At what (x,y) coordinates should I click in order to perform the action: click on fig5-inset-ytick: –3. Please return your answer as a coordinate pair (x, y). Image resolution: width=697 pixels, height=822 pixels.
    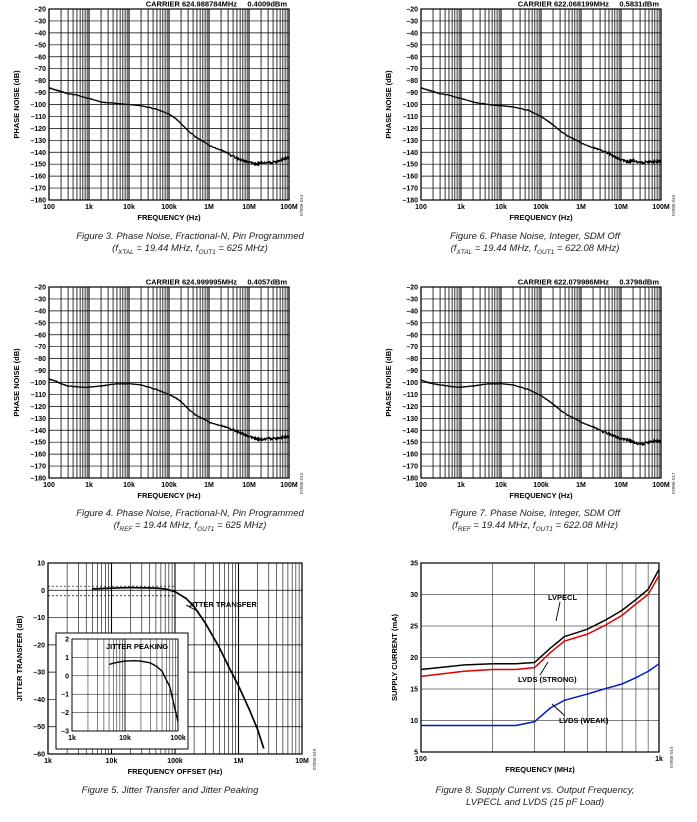
    Looking at the image, I should click on (65, 732).